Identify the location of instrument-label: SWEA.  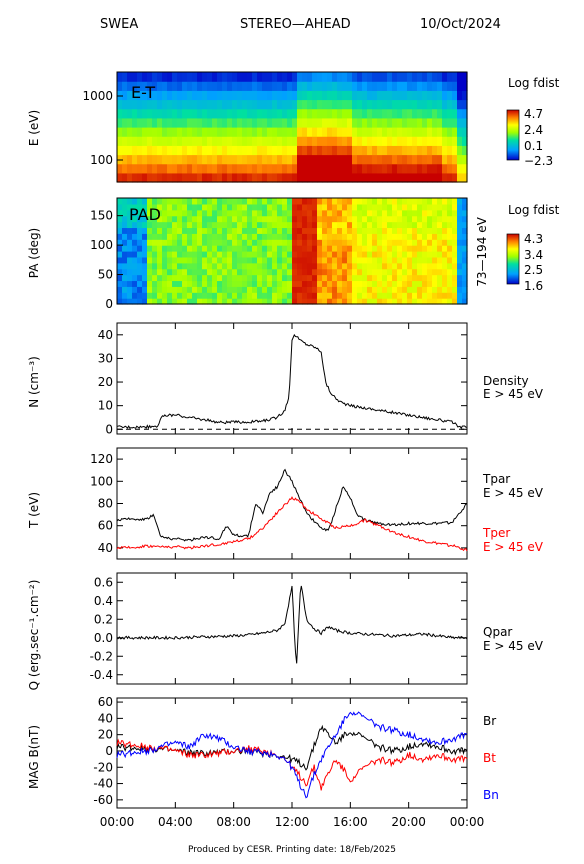
(119, 24).